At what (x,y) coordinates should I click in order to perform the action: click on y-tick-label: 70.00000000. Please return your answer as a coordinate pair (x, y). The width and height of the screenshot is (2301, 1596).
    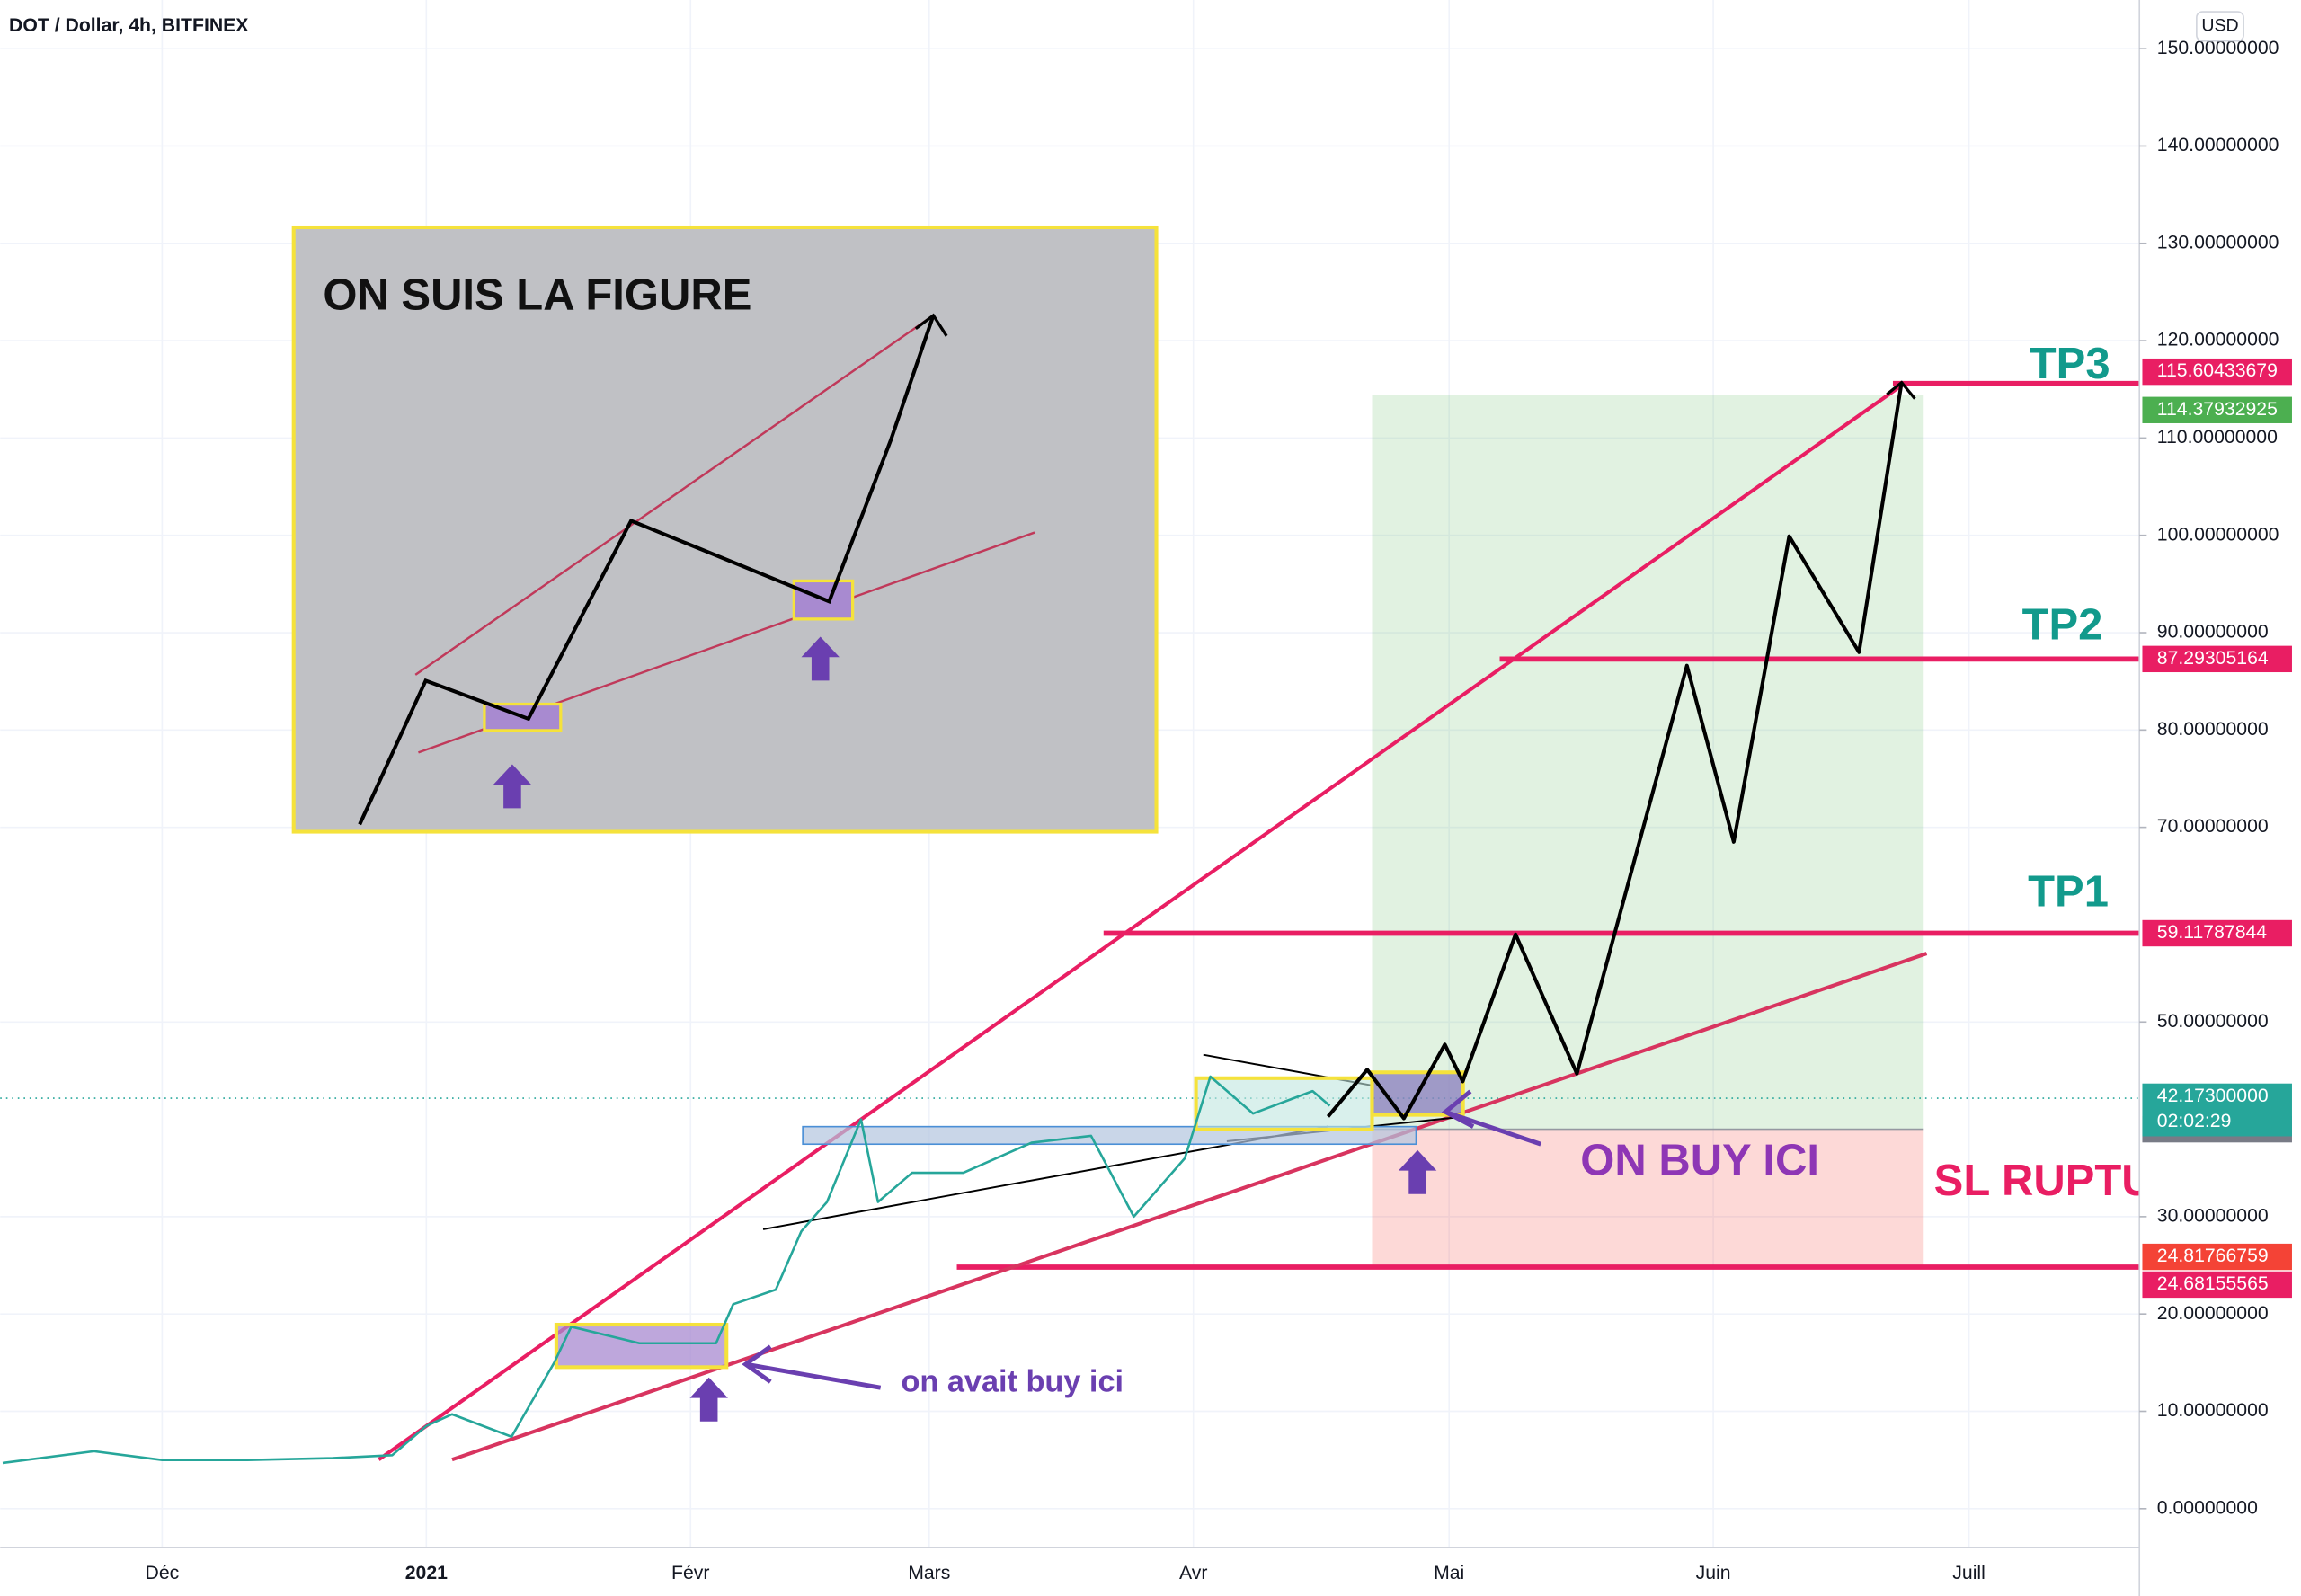
    Looking at the image, I should click on (2213, 826).